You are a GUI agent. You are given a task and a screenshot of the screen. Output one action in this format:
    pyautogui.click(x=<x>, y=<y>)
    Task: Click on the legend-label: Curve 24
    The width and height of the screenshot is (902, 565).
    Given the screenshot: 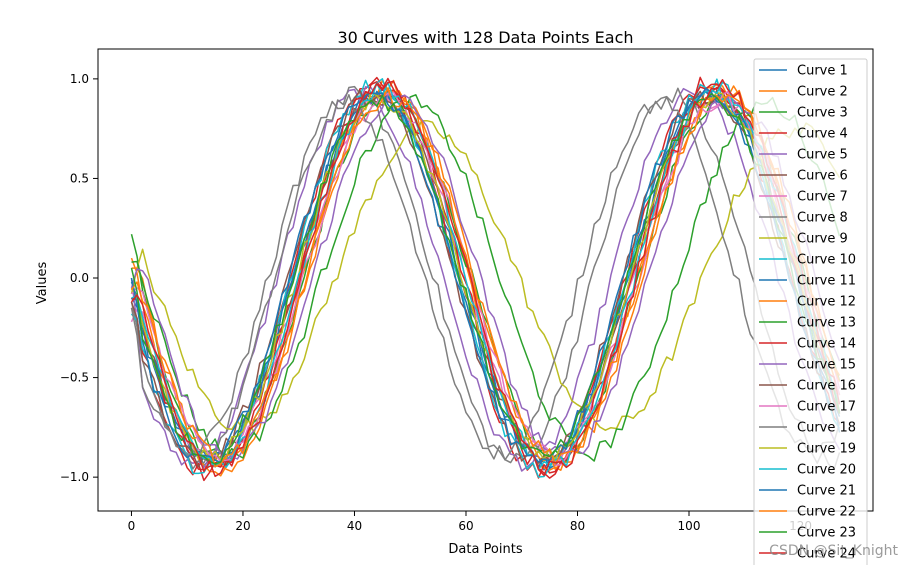 What is the action you would take?
    pyautogui.click(x=826, y=554)
    